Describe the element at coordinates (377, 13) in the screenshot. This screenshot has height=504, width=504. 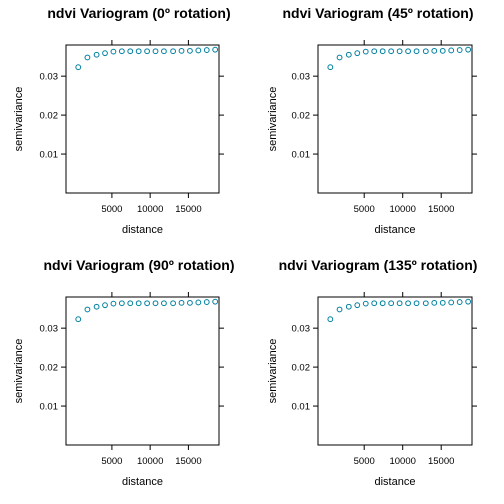
I see `chart-title: ndvi Variogram (45º rotation)` at that location.